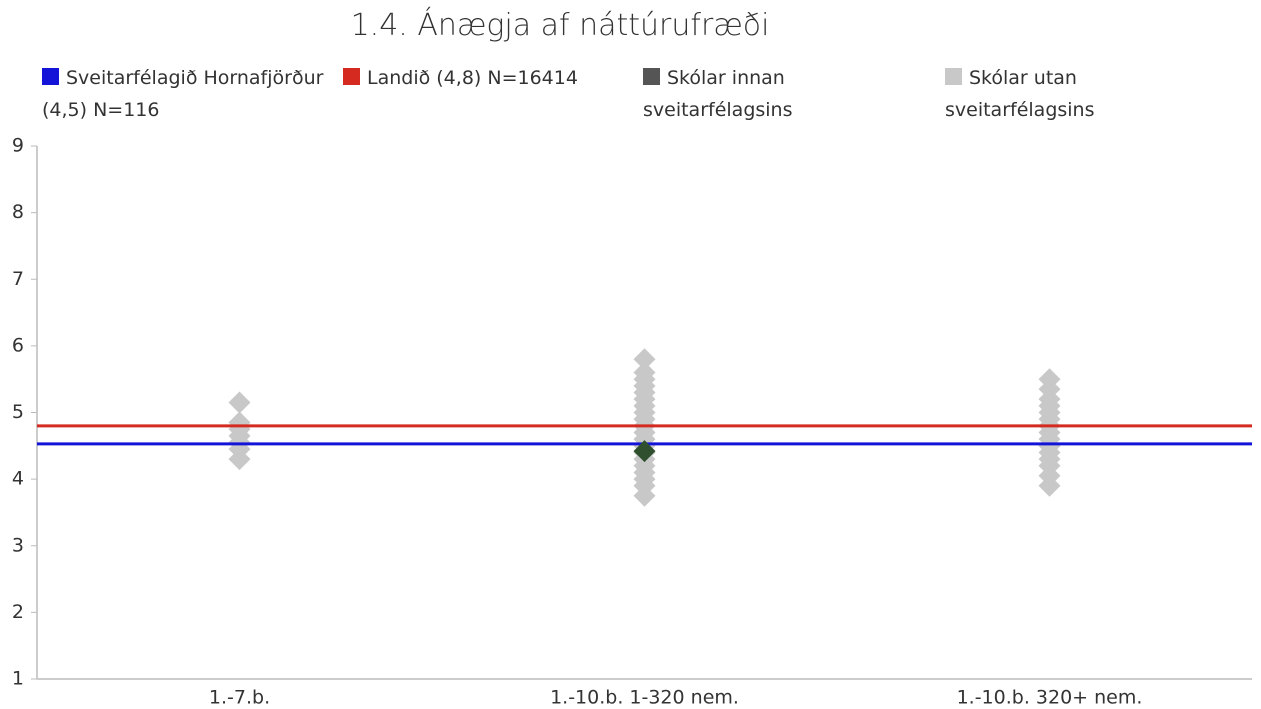 The height and width of the screenshot is (709, 1261). What do you see at coordinates (1020, 94) in the screenshot?
I see `legend-label: Skólar utan sveitarfélagsins` at bounding box center [1020, 94].